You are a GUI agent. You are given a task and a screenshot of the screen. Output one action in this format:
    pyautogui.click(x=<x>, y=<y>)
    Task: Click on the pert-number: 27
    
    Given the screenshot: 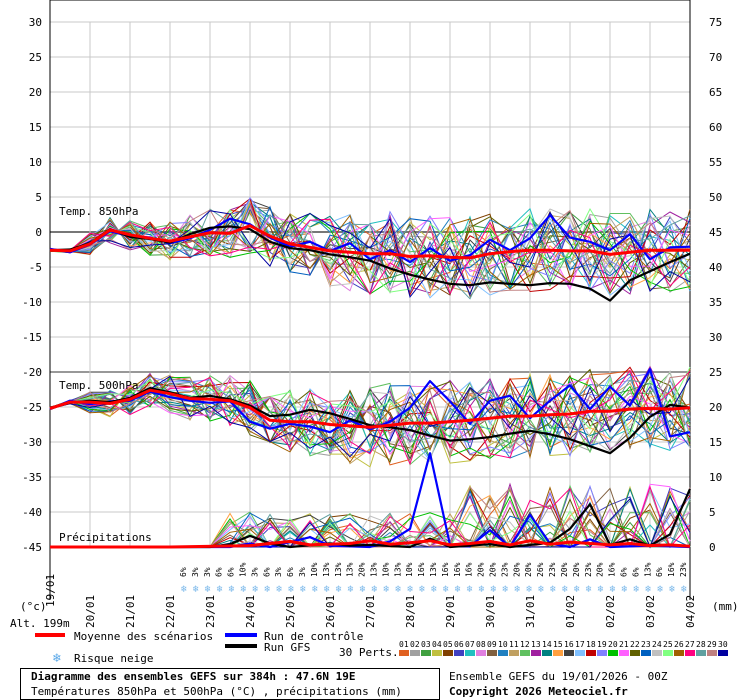 What is the action you would take?
    pyautogui.click(x=690, y=644)
    